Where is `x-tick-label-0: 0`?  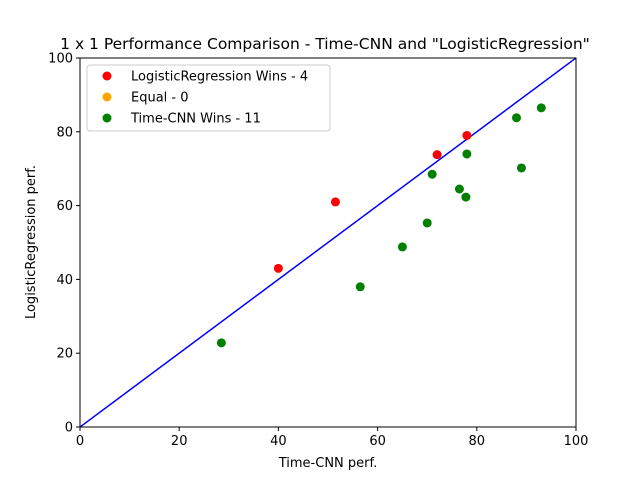
x-tick-label-0: 0 is located at coordinates (80, 441).